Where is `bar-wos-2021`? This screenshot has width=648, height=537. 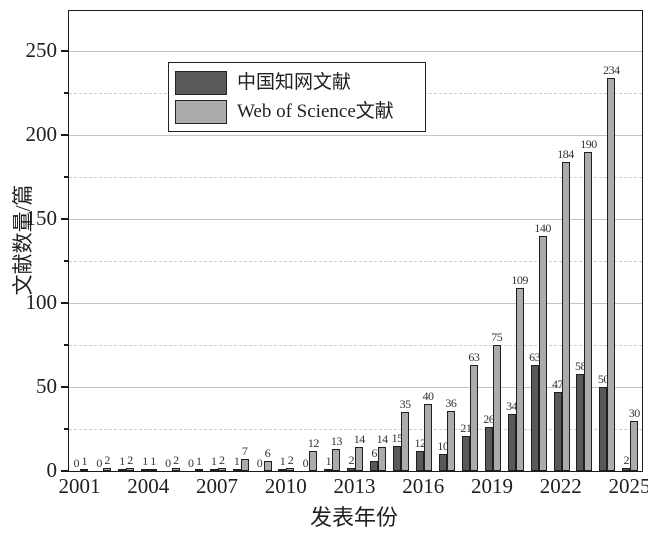 bar-wos-2021 is located at coordinates (542, 353).